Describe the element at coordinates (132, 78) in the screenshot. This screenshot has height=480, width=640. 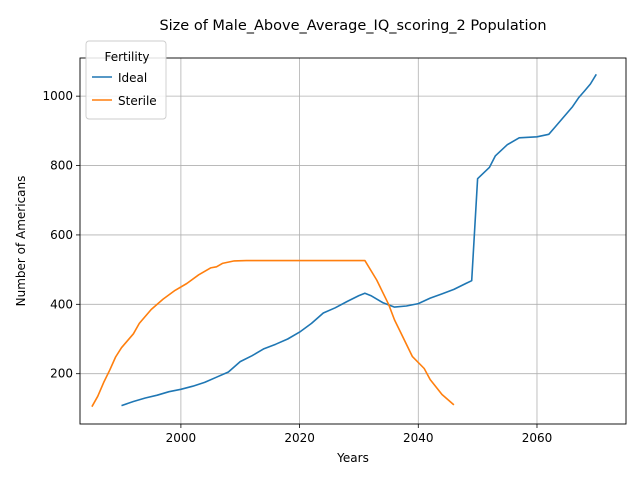
I see `legend-label-ideal: Ideal` at that location.